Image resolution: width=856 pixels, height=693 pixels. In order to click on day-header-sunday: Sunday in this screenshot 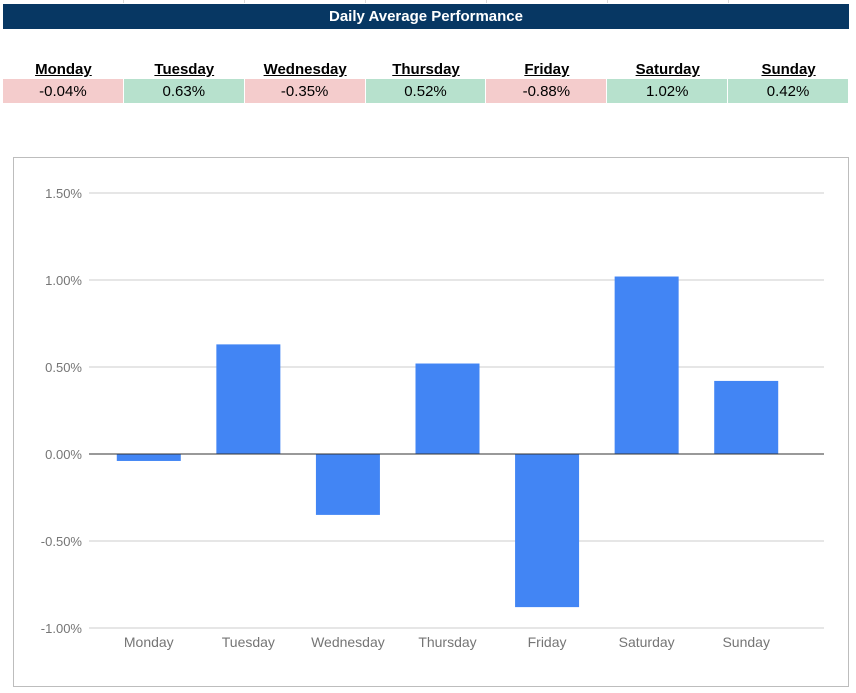, I will do `click(788, 69)`.